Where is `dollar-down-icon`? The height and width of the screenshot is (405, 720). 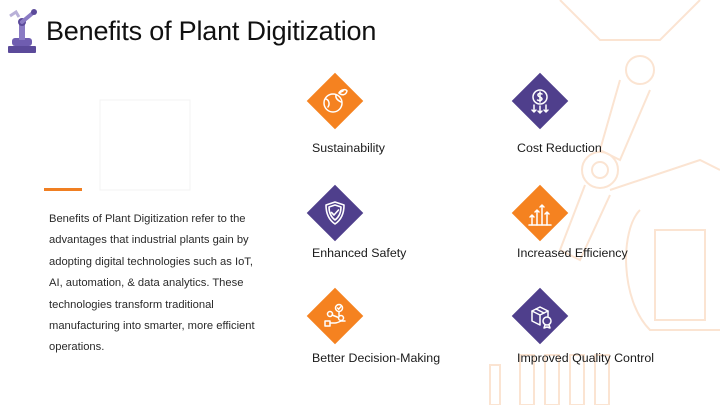
dollar-down-icon is located at coordinates (540, 101).